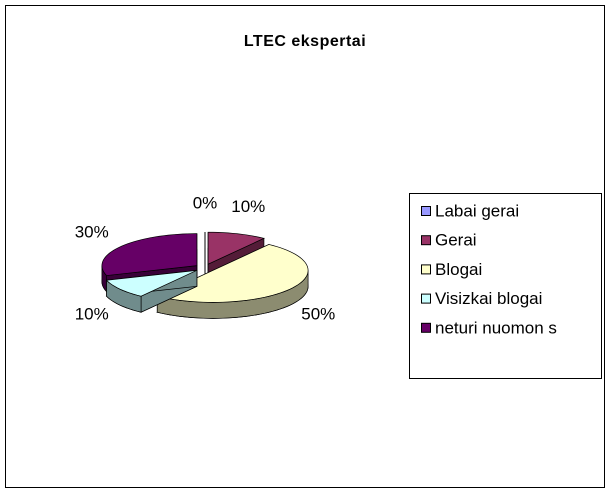 This screenshot has width=610, height=498. Describe the element at coordinates (505, 286) in the screenshot. I see `legend` at that location.